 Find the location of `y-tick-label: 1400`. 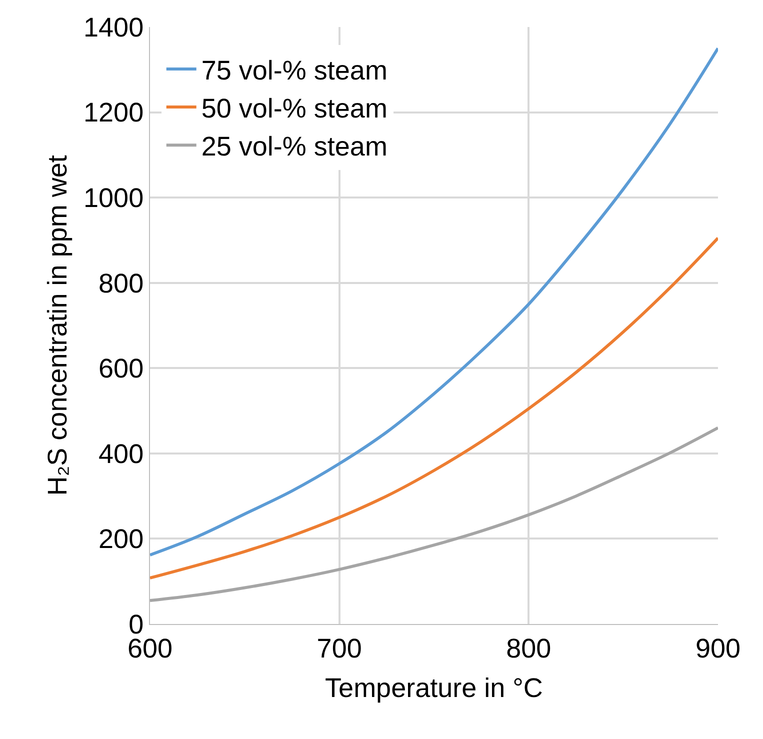

y-tick-label: 1400 is located at coordinates (114, 27).